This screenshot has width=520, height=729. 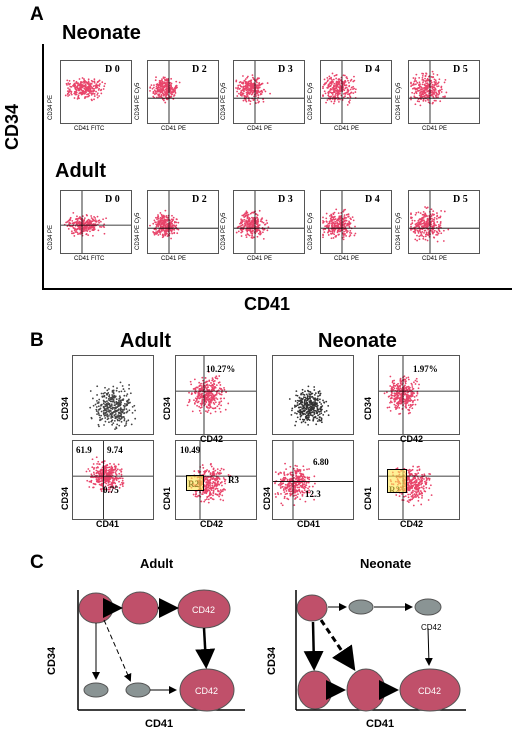 I want to click on panel-a-y-axis-text: CD34, so click(x=12, y=126).